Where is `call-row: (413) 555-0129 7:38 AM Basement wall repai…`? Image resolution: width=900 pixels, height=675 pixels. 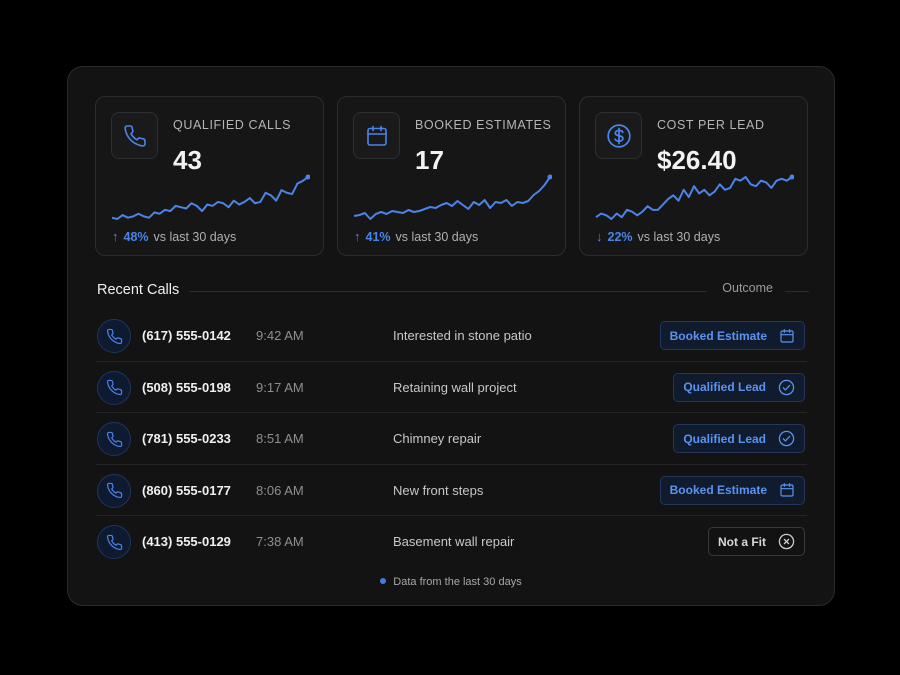
call-row: (413) 555-0129 7:38 AM Basement wall repai… is located at coordinates (451, 542).